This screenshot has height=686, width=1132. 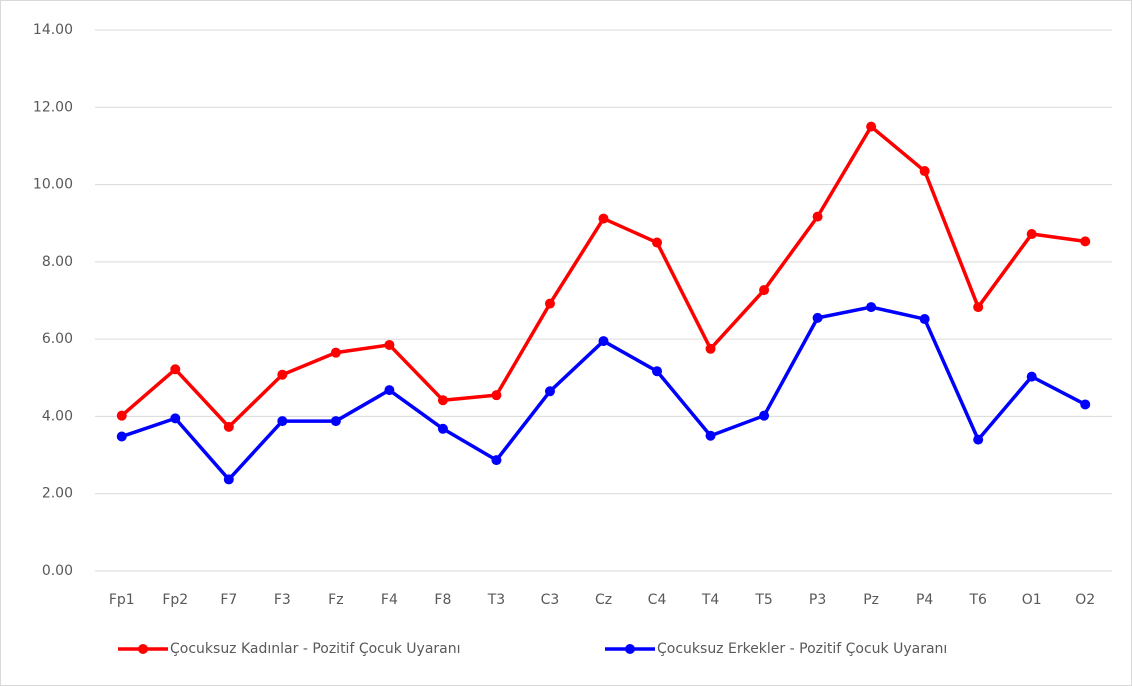 I want to click on x-tick-label: F7, so click(x=228, y=600).